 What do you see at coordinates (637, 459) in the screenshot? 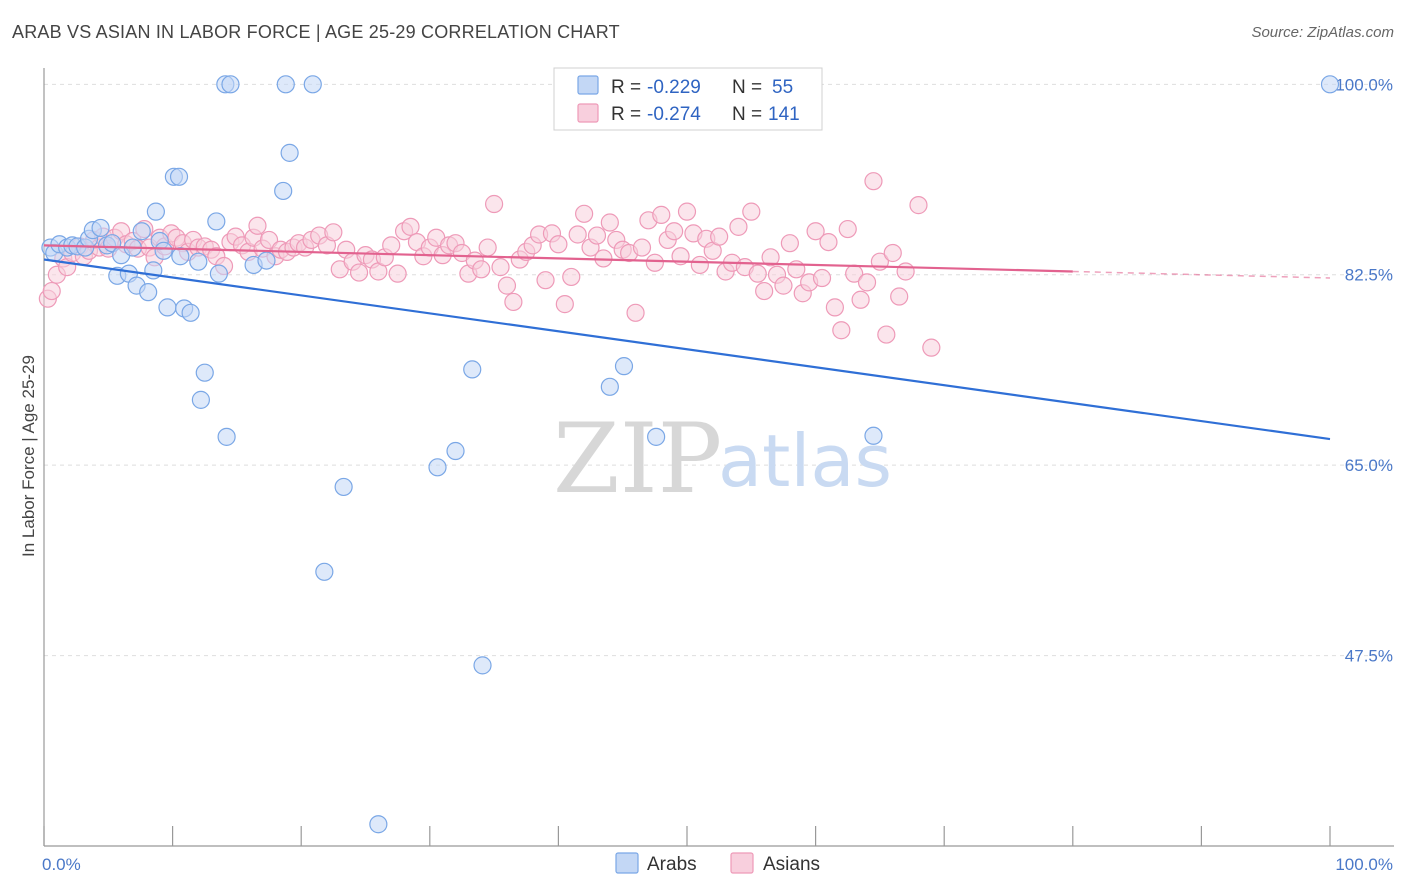
I see `watermark-zip: ZIP` at bounding box center [637, 459].